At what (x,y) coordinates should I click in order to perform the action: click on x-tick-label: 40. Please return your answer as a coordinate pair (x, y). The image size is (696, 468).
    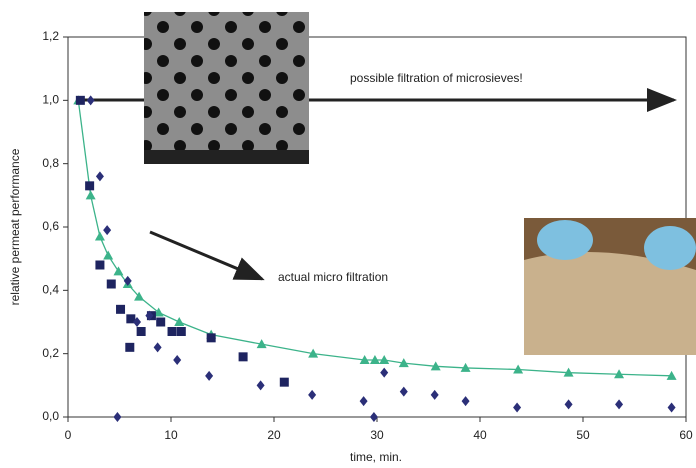
    Looking at the image, I should click on (480, 435).